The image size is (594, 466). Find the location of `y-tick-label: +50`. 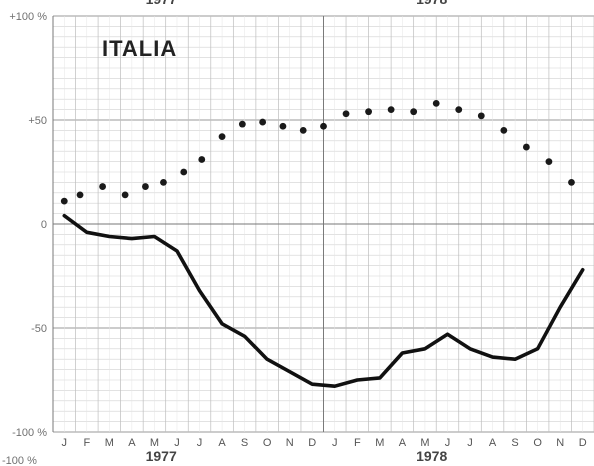

y-tick-label: +50 is located at coordinates (37, 121).